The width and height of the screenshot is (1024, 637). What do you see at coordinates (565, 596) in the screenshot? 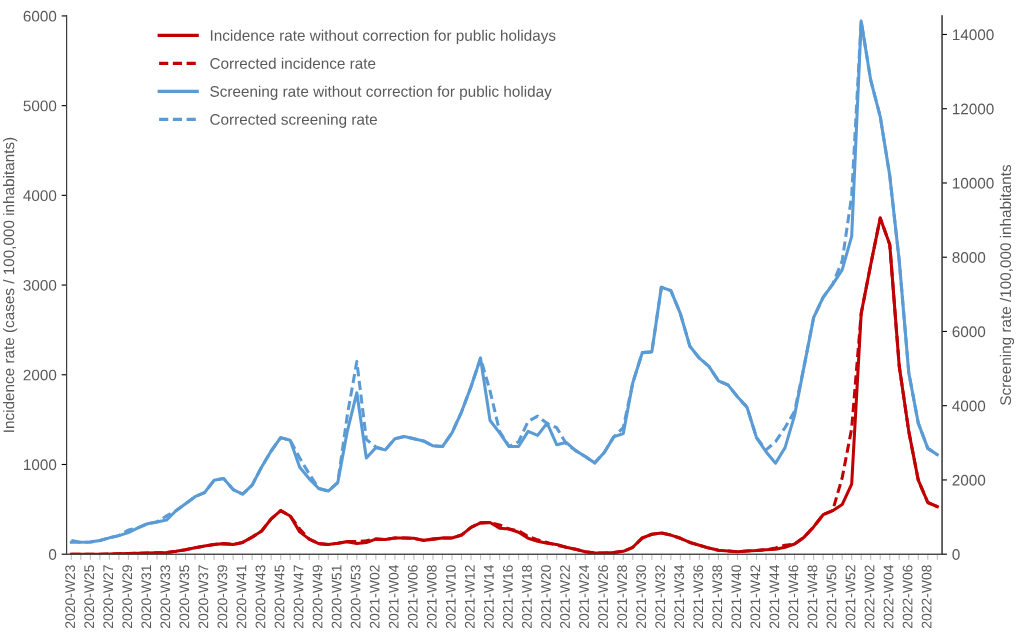
I see `x-tick-label: 2021-W22` at bounding box center [565, 596].